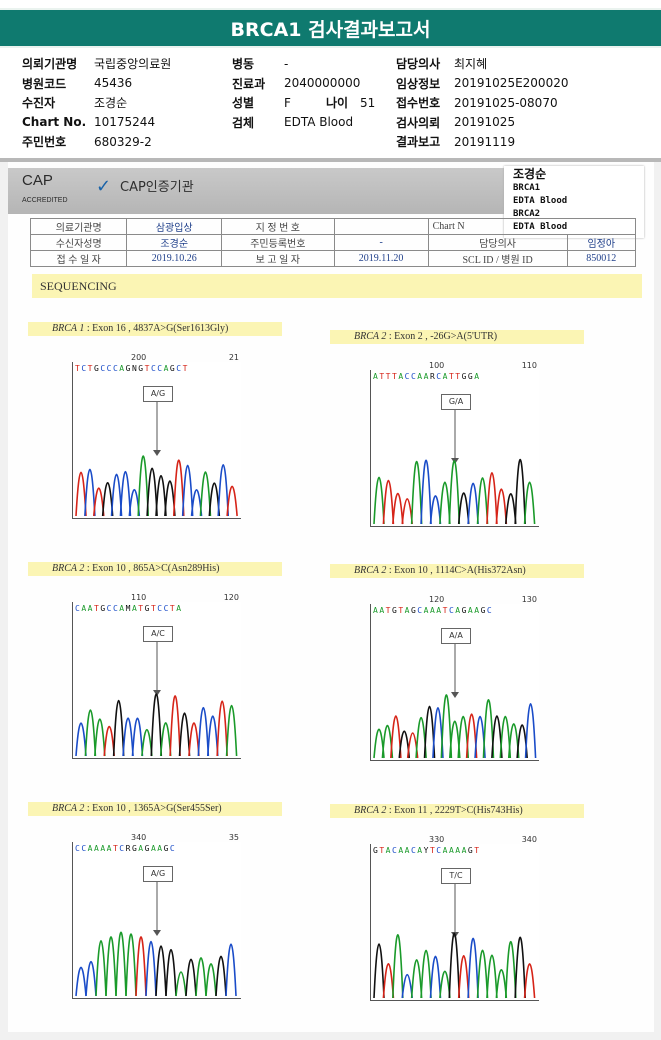 This screenshot has width=661, height=1040. Describe the element at coordinates (485, 122) in the screenshot. I see `info-value: 20191025` at that location.